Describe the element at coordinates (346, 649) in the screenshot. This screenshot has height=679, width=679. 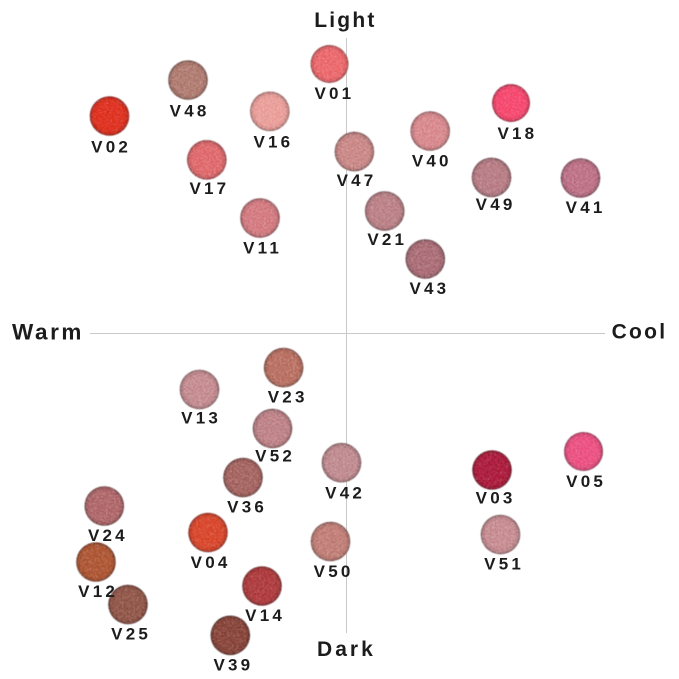
I see `svg-text: Dark` at that location.